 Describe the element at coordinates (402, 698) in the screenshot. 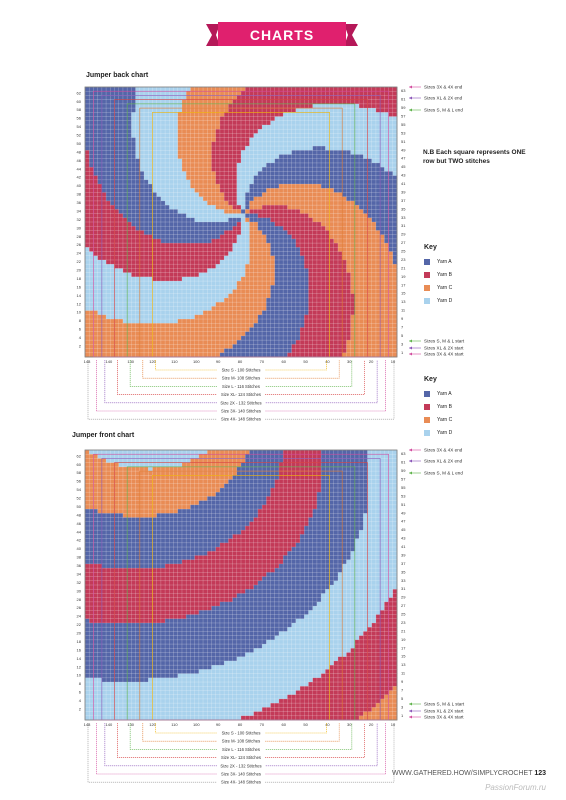

I see `row-label-right: 5` at that location.